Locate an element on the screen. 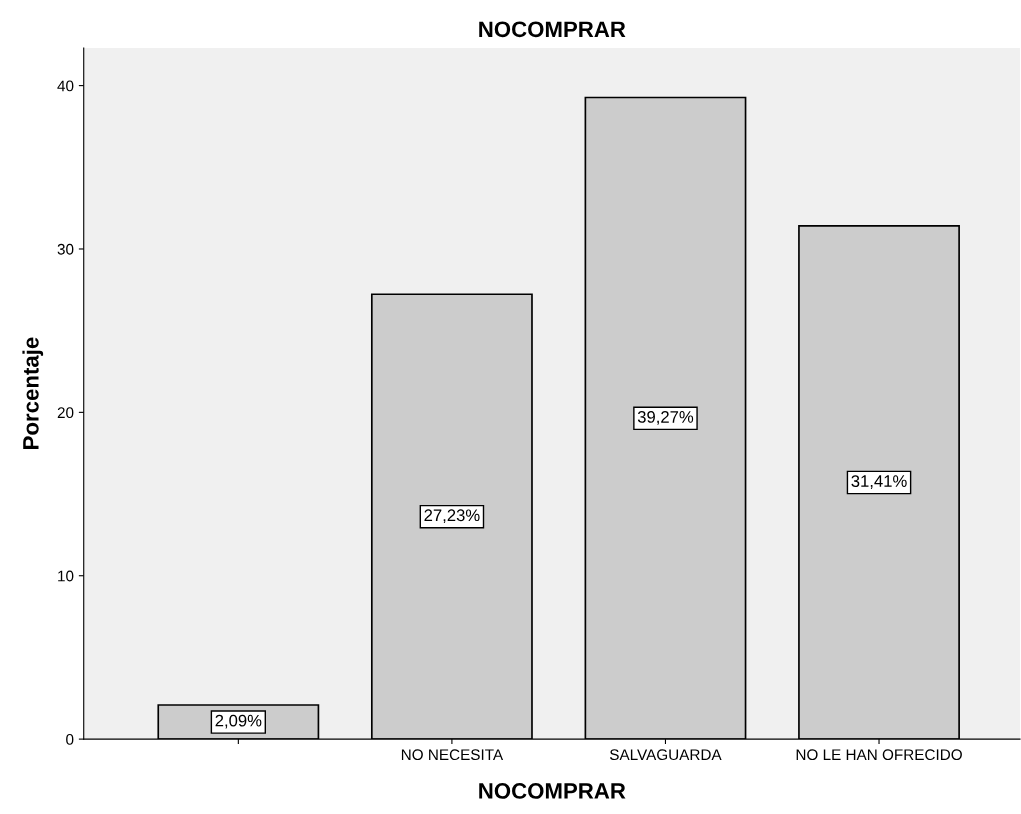  y-axis-title: Porcentaje is located at coordinates (33, 393).